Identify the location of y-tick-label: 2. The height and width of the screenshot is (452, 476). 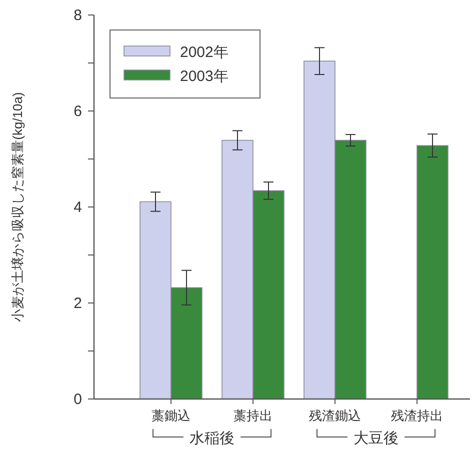
(78, 303).